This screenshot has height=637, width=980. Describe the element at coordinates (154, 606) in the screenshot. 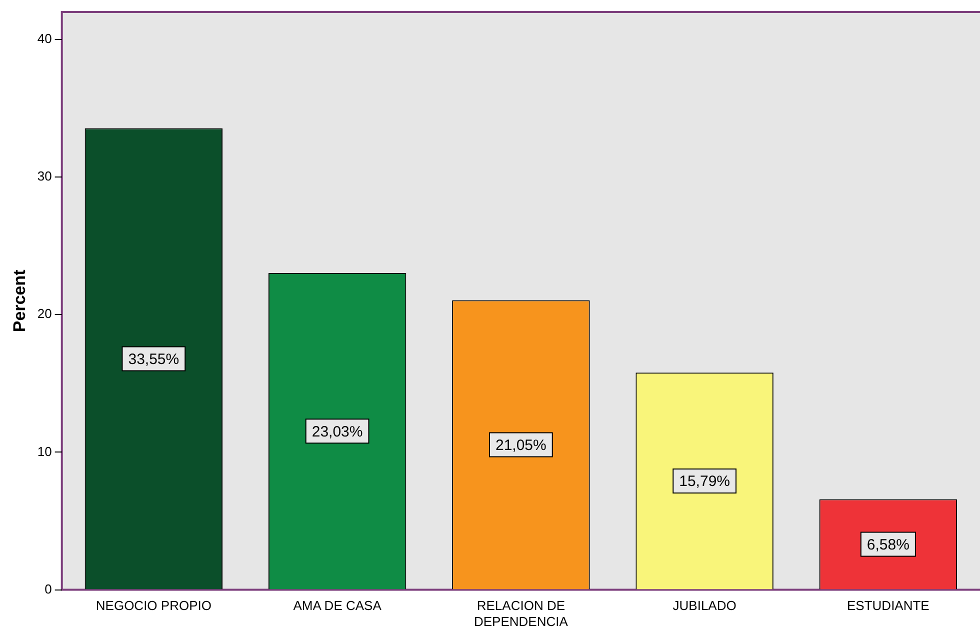

I see `x-tick-label: NEGOCIO PROPIO` at that location.